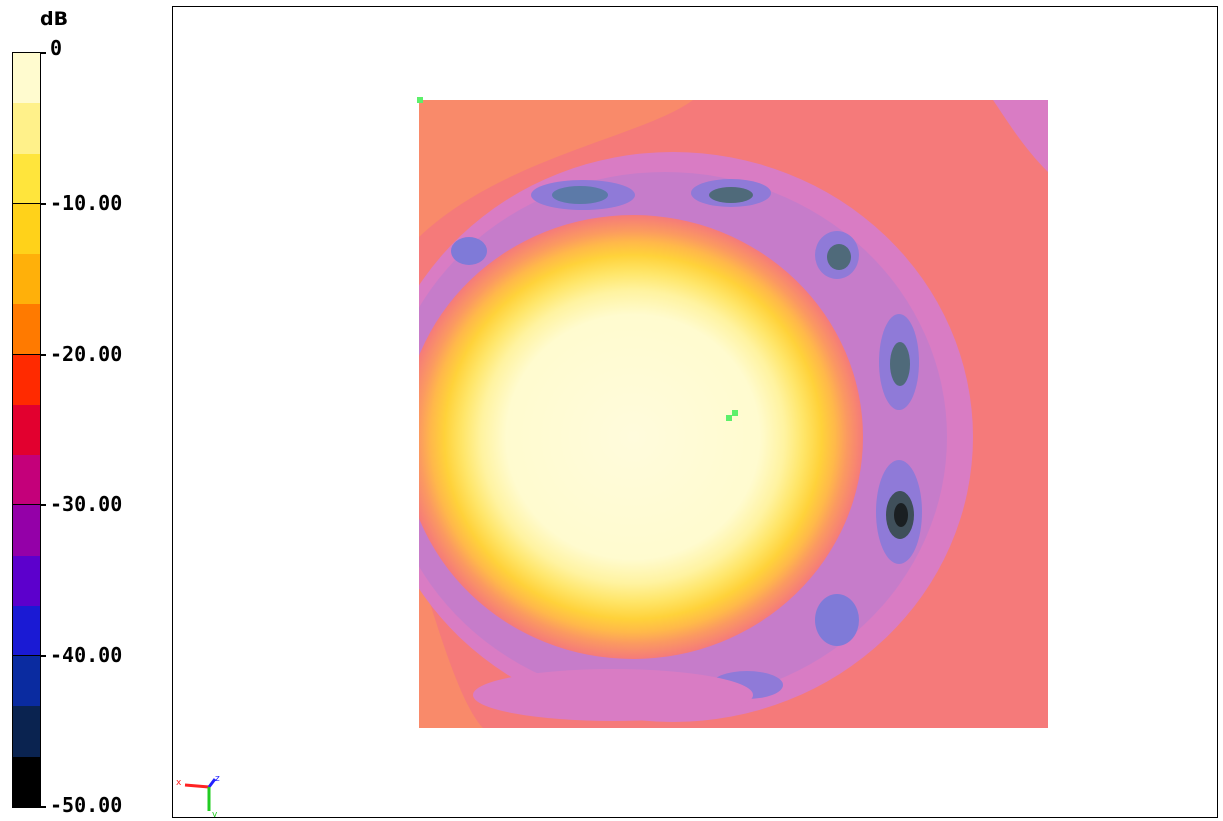  Describe the element at coordinates (54, 19) in the screenshot. I see `legend-unit-label: dB` at that location.